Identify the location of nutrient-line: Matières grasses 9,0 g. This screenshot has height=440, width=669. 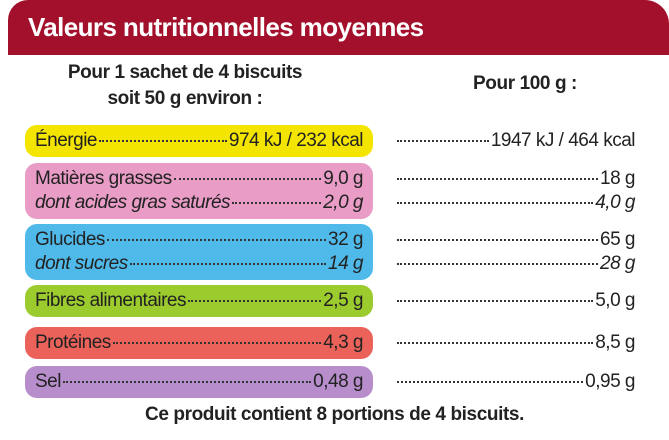
(199, 179).